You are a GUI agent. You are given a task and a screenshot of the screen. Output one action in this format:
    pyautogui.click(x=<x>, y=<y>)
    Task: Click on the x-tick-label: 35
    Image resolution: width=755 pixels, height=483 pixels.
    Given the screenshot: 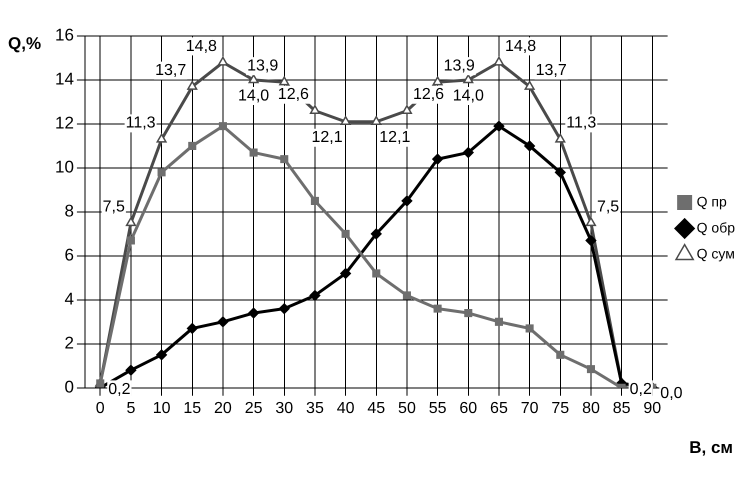 What is the action you would take?
    pyautogui.click(x=315, y=408)
    